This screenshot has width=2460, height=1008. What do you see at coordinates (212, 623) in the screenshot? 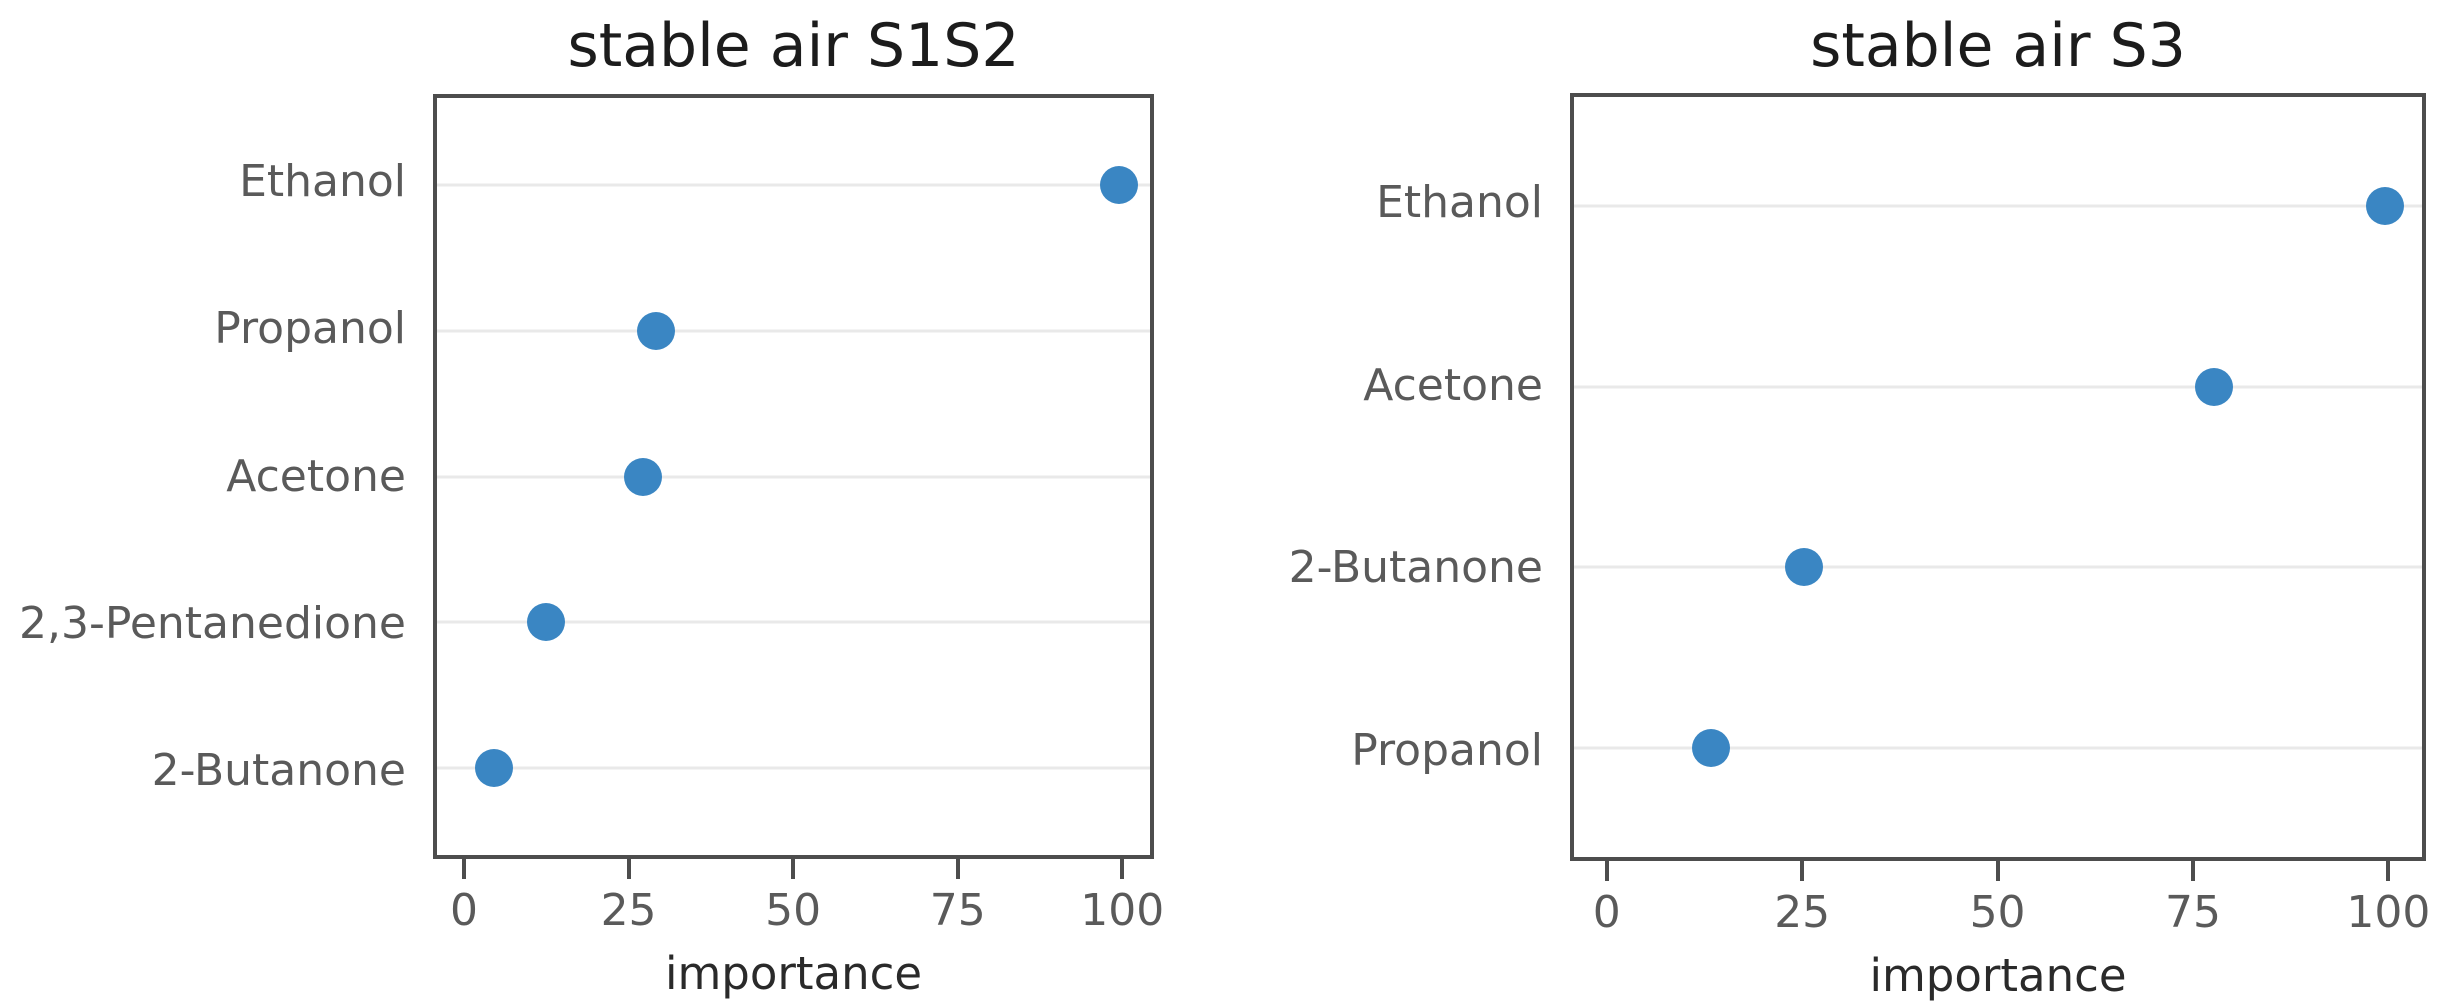
I see `category-label: 2,3-Pentanedione` at bounding box center [212, 623].